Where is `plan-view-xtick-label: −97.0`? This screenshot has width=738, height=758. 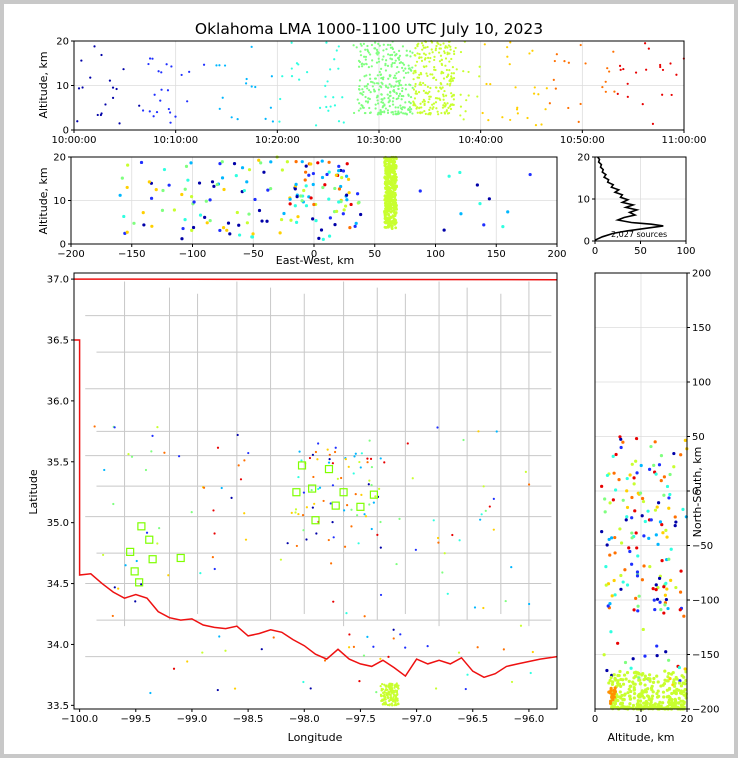
plan-view-xtick-label: −97.0 is located at coordinates (416, 719).